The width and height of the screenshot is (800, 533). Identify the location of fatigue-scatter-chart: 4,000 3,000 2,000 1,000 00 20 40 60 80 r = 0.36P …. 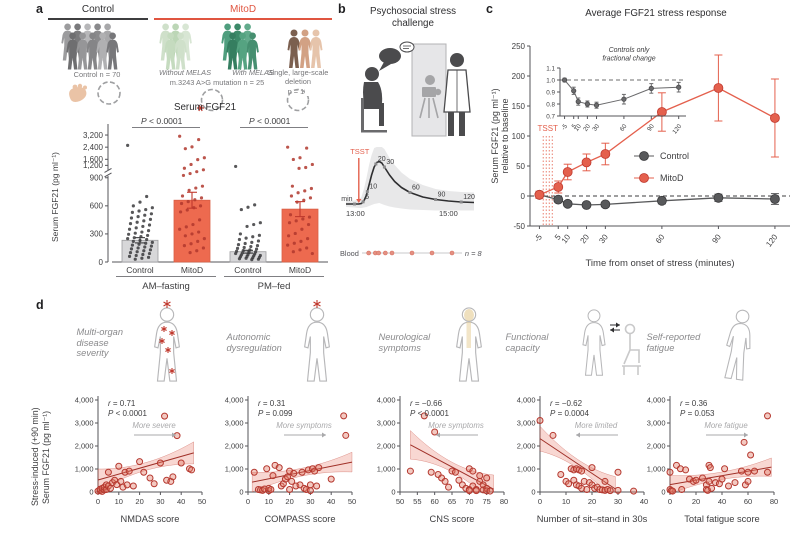
(712, 460).